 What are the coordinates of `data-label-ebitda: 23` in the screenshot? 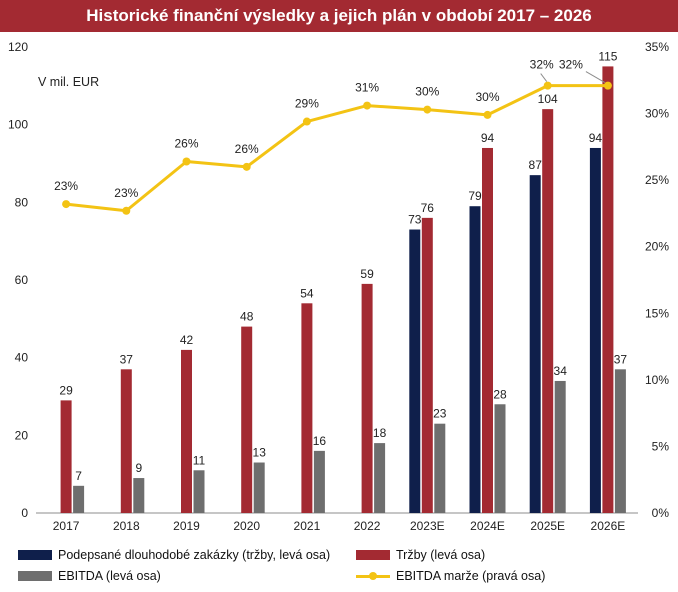 It's located at (440, 414).